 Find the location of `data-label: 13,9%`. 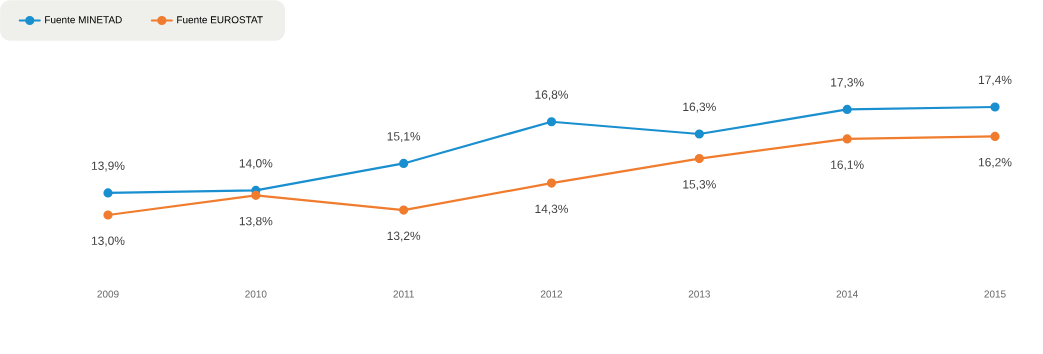

data-label: 13,9% is located at coordinates (108, 166).